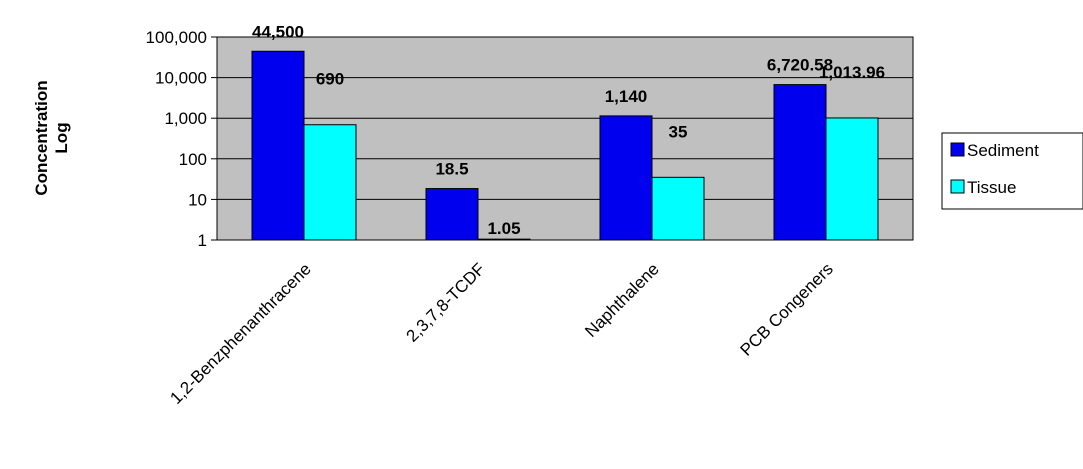 This screenshot has width=1083, height=469. I want to click on y-tick-label: 100,000, so click(176, 37).